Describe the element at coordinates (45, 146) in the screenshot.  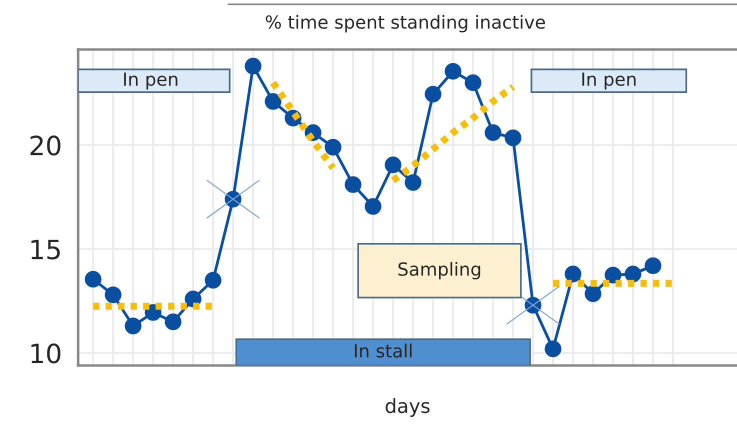
I see `y-tick-label: 20` at that location.